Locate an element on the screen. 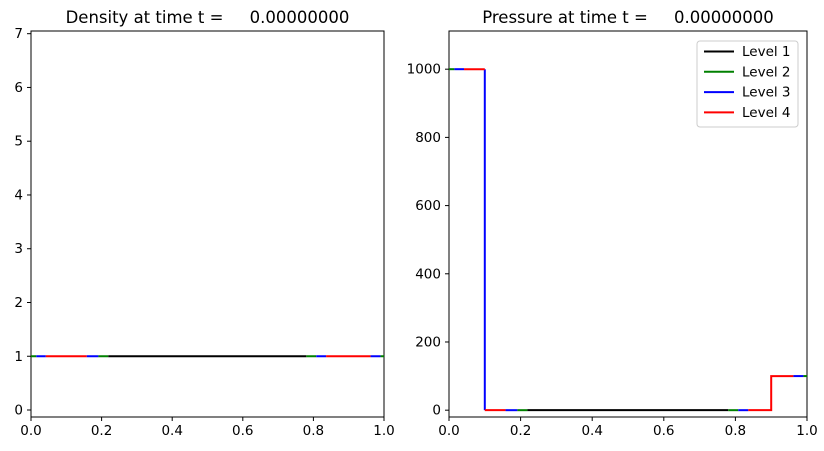 The width and height of the screenshot is (824, 451). pressure-x-tick-label: 0.2 is located at coordinates (520, 431).